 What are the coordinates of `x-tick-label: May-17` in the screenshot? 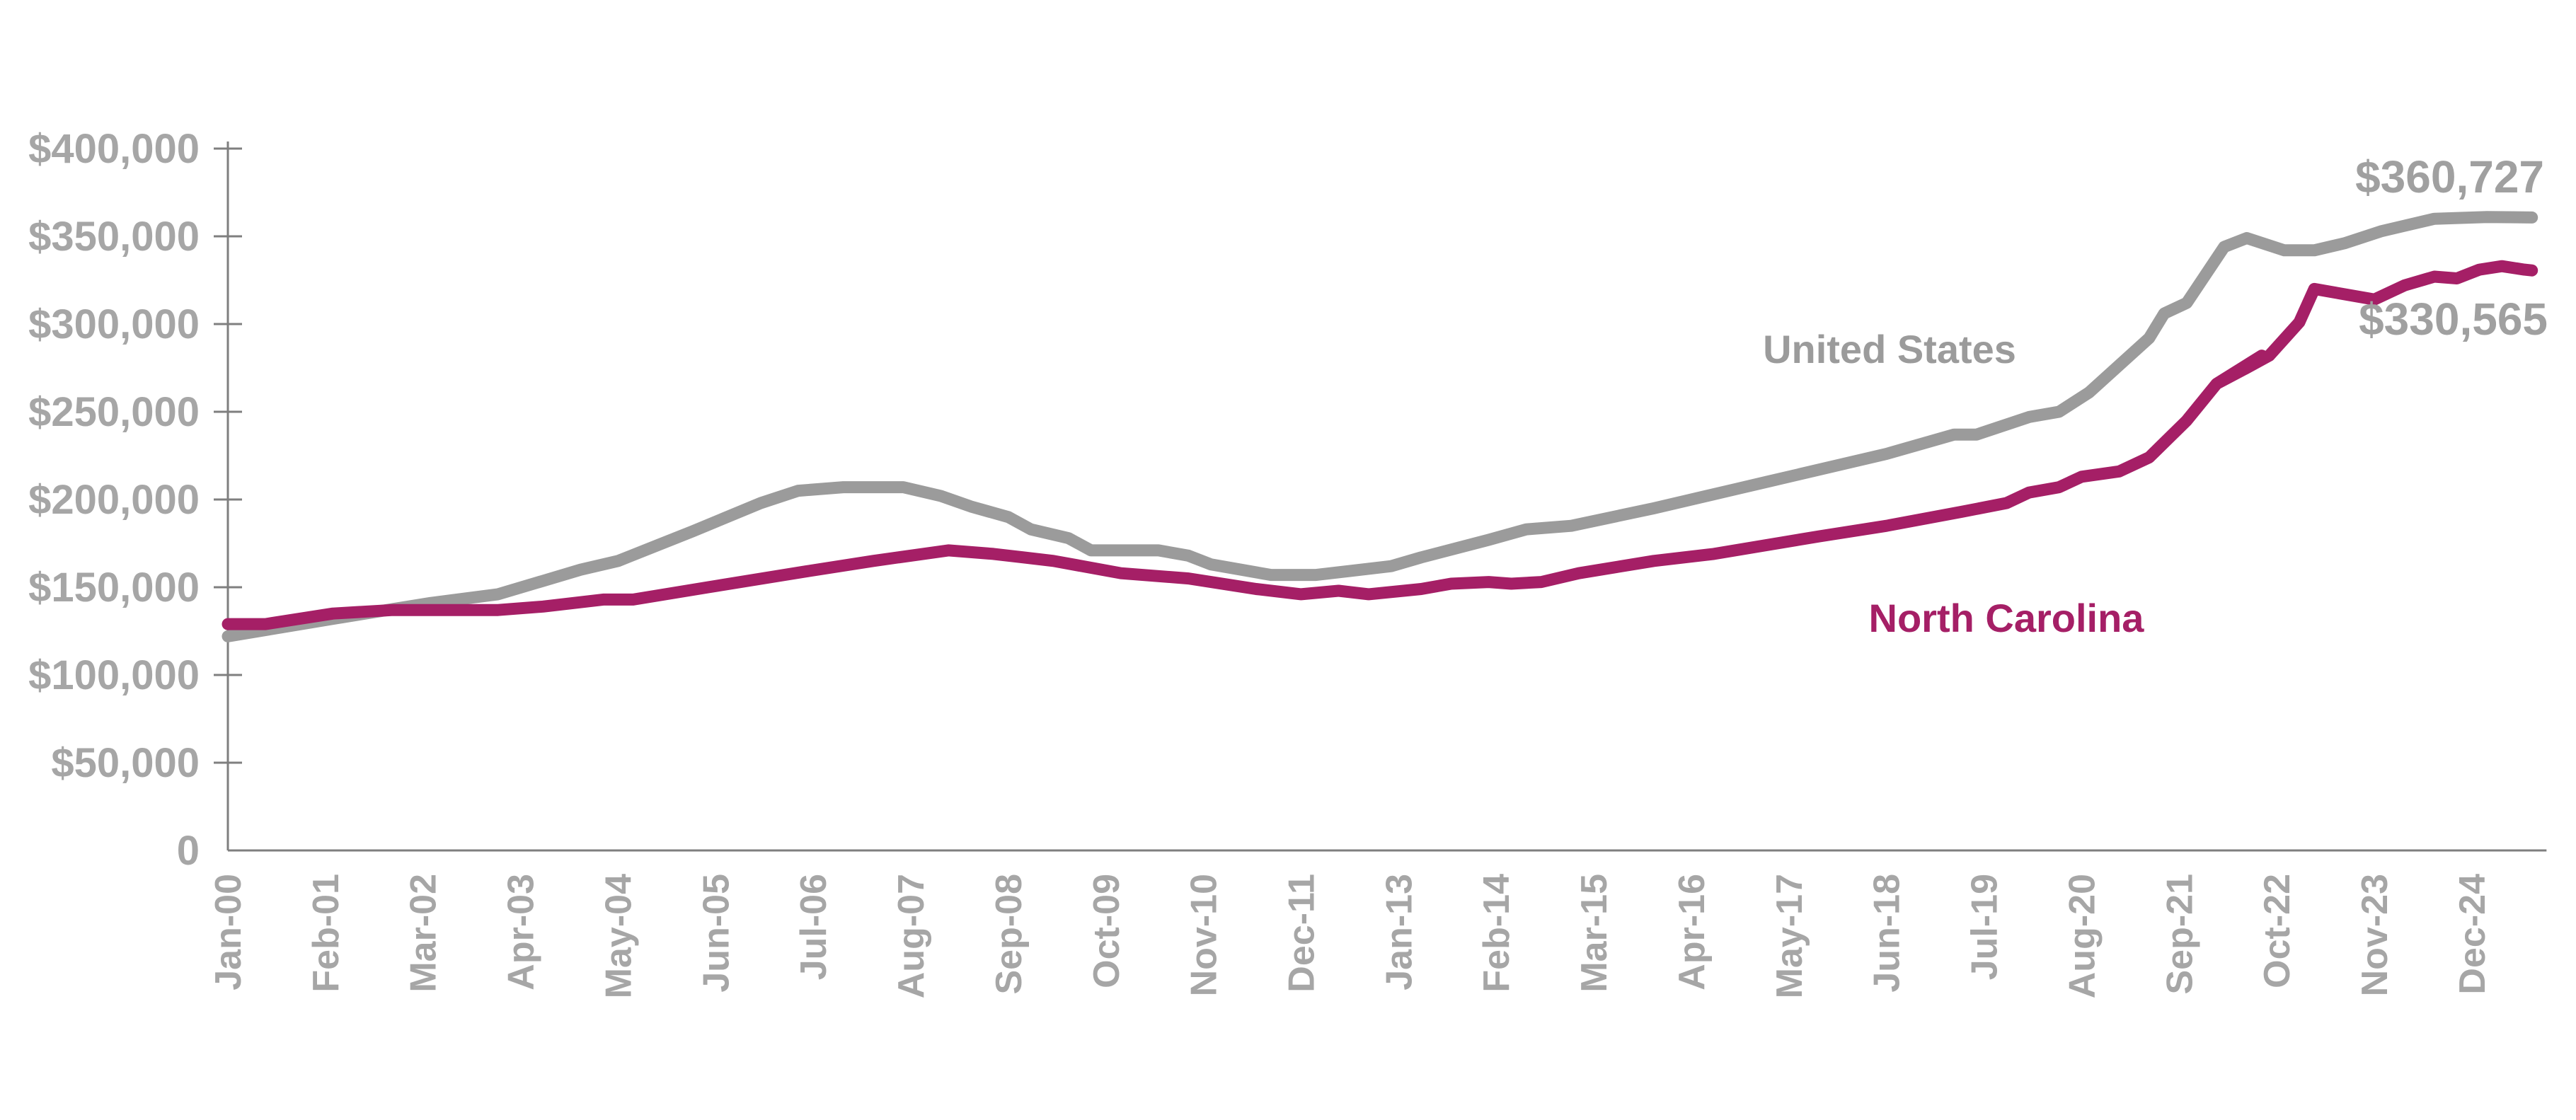 It's located at (1789, 936).